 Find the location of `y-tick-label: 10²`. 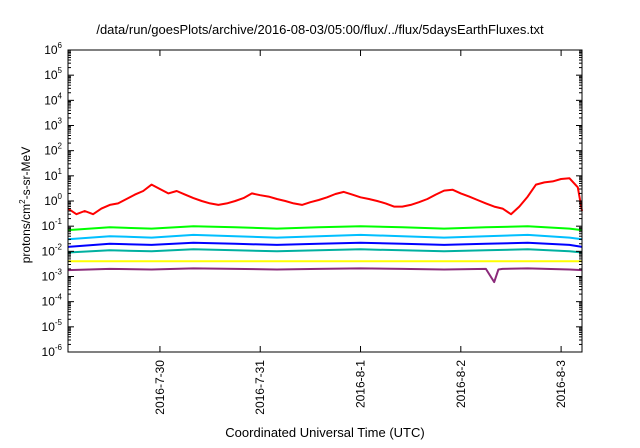

y-tick-label: 10² is located at coordinates (53, 150).